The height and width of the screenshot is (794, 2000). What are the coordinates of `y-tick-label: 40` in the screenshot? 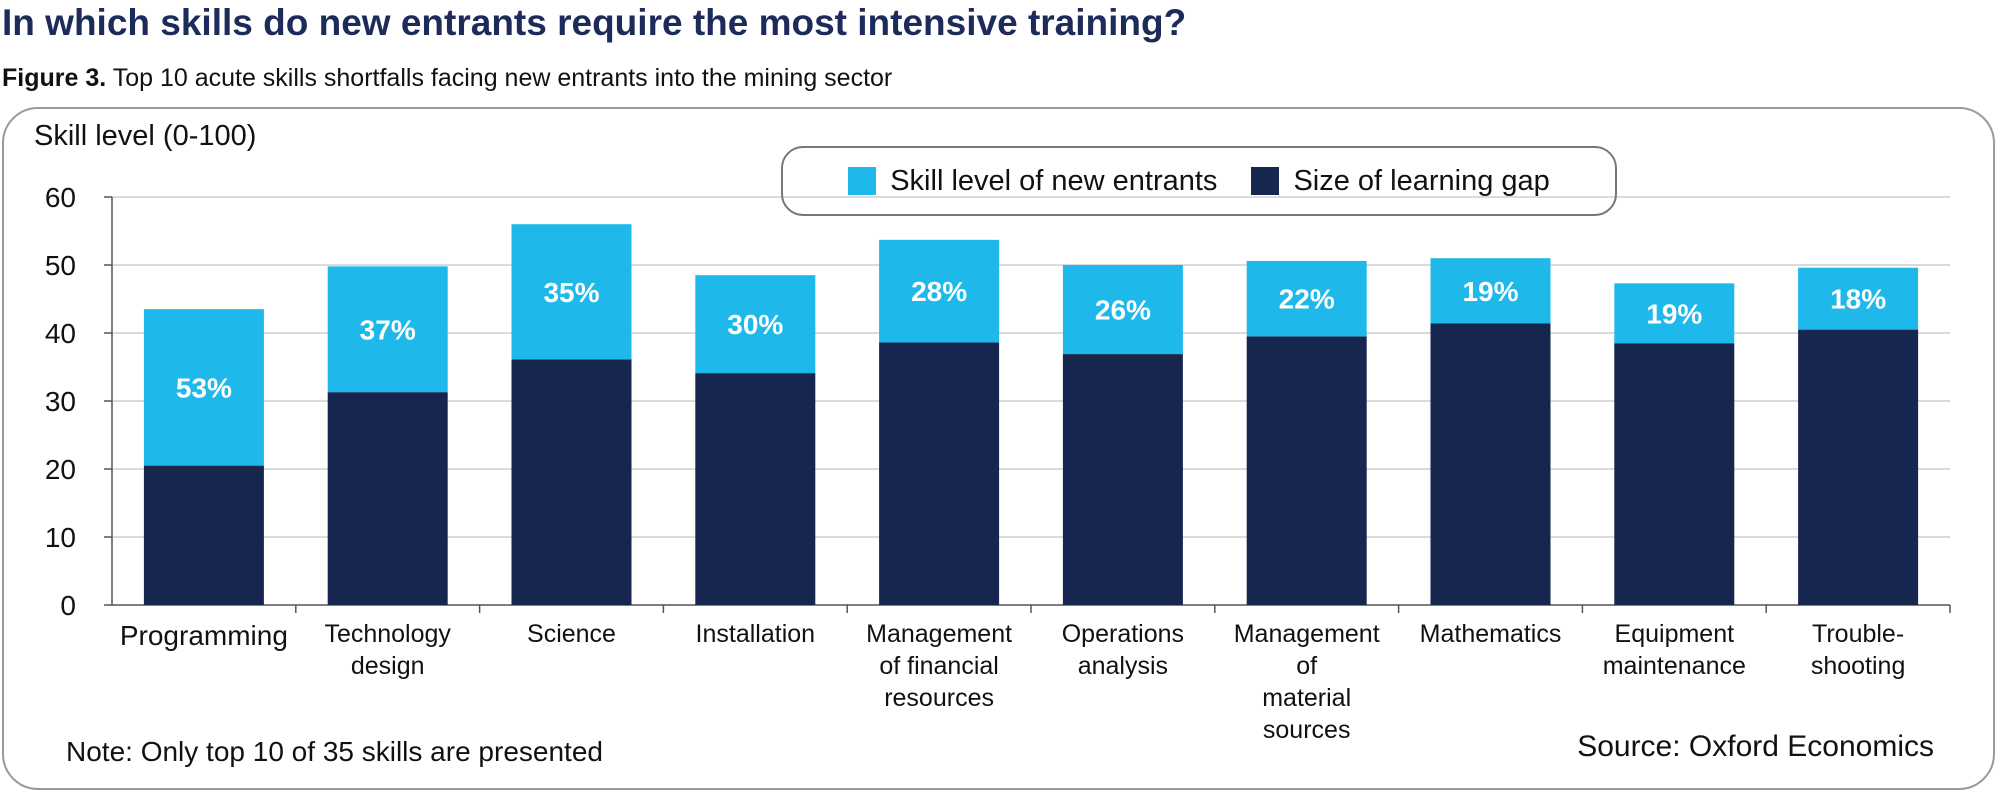 It's located at (60, 333).